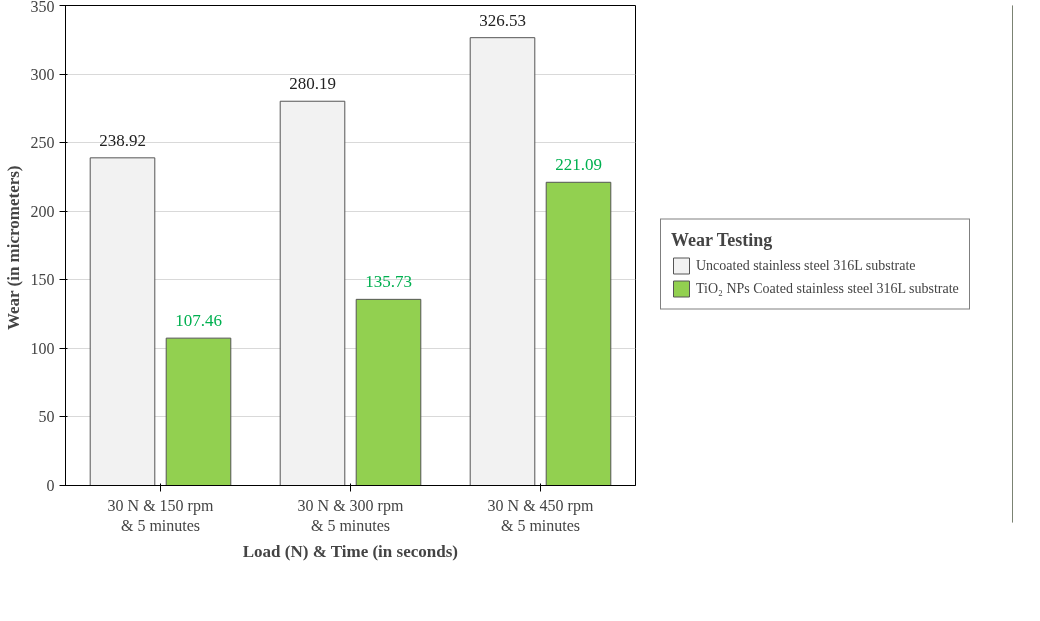 This screenshot has height=621, width=1040. What do you see at coordinates (806, 265) in the screenshot?
I see `legend-label: Uncoated stainless steel 316L substrate` at bounding box center [806, 265].